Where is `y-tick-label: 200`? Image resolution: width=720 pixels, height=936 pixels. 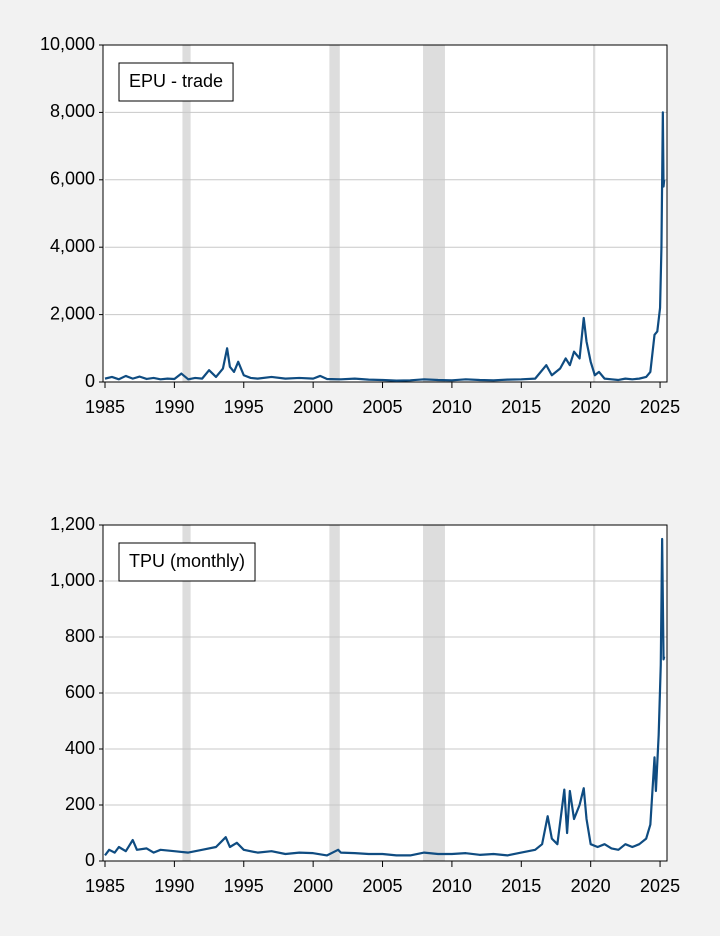 y-tick-label: 200 is located at coordinates (80, 804).